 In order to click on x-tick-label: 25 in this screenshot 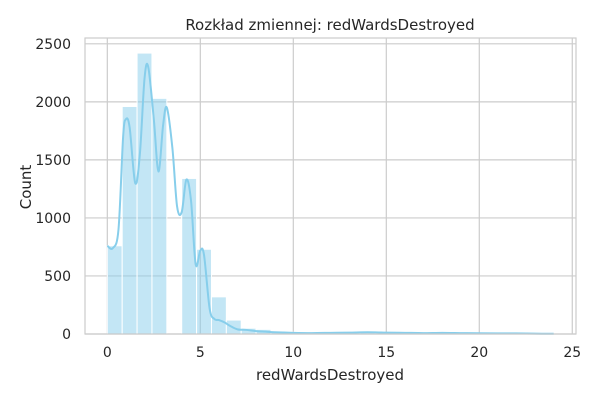, I will do `click(572, 353)`.